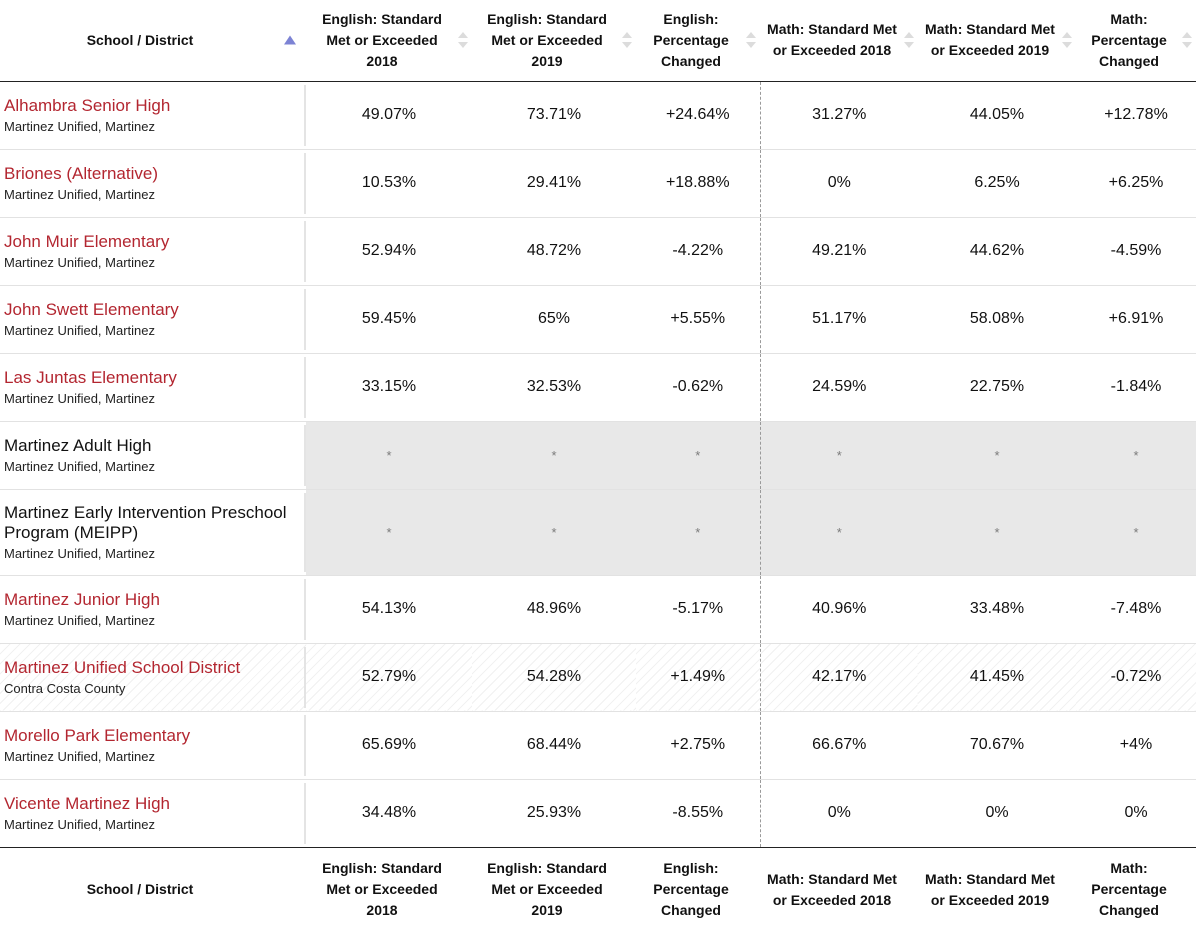 This screenshot has height=928, width=1200. I want to click on column-header-label: English: Standard Met or Exceeded 2019, so click(547, 39).